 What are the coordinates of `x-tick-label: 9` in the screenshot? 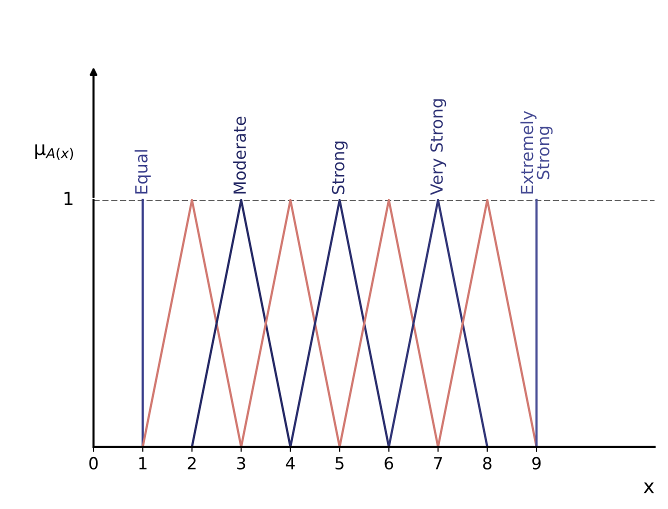 It's located at (536, 463).